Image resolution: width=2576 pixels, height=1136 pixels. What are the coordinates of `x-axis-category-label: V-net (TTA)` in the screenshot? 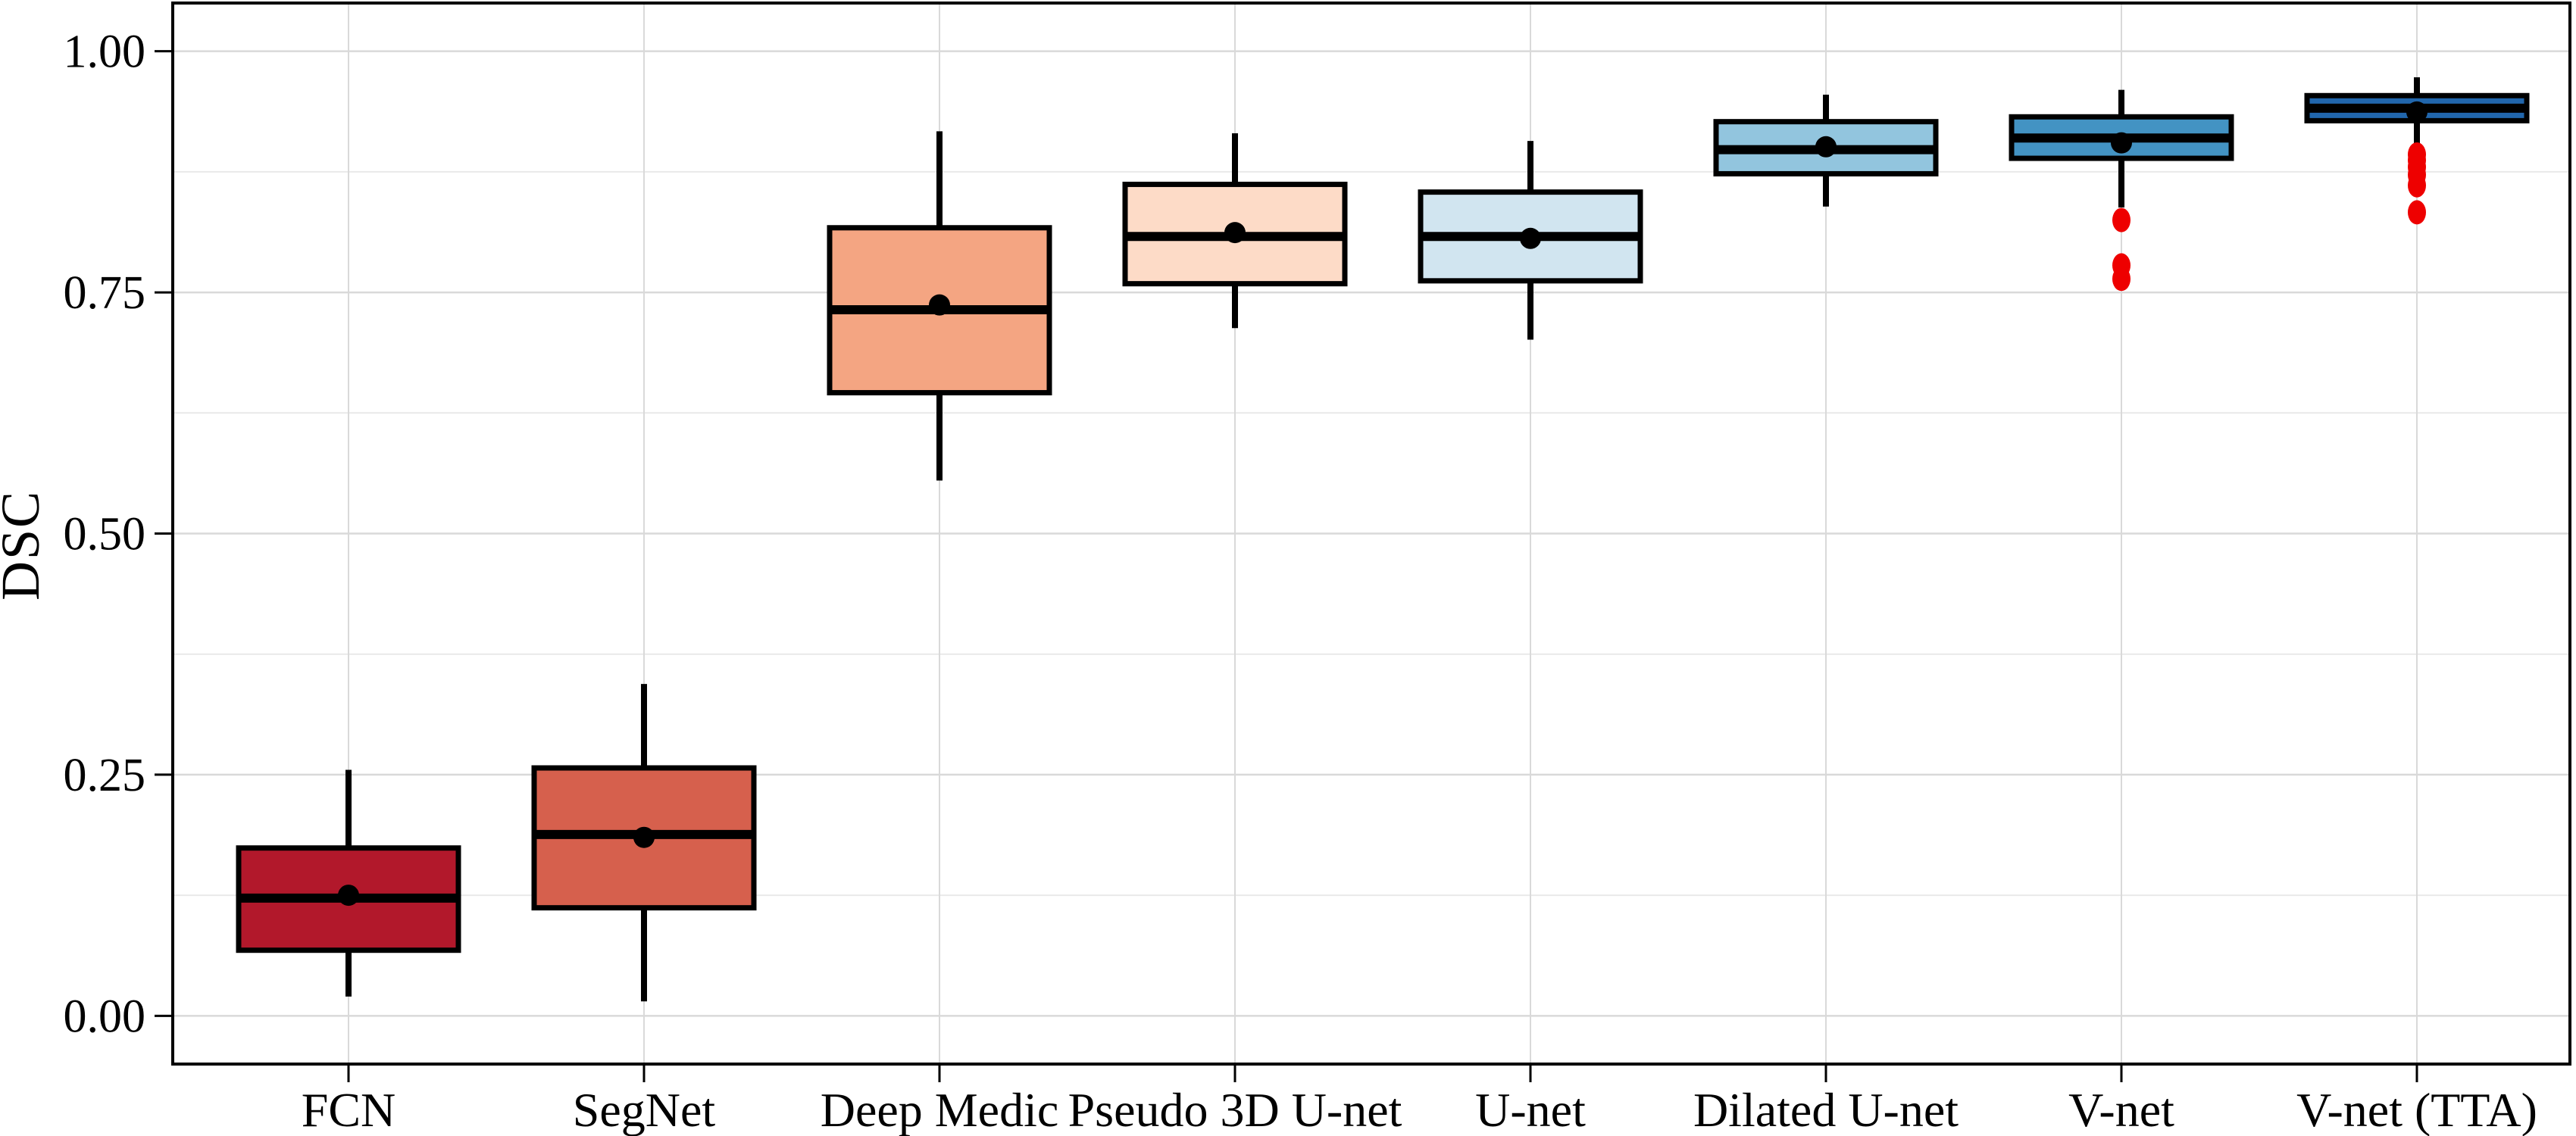 It's located at (2416, 1109).